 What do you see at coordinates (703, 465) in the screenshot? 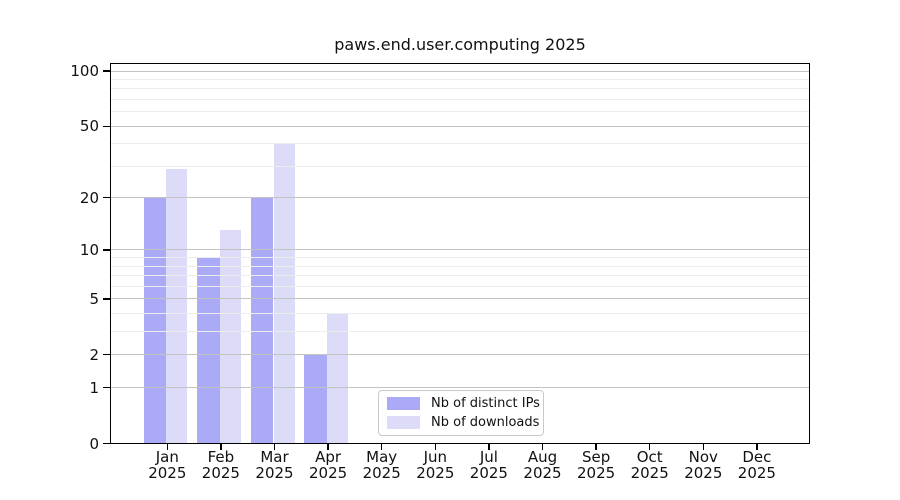
I see `x-tick-label: Nov 2025` at bounding box center [703, 465].